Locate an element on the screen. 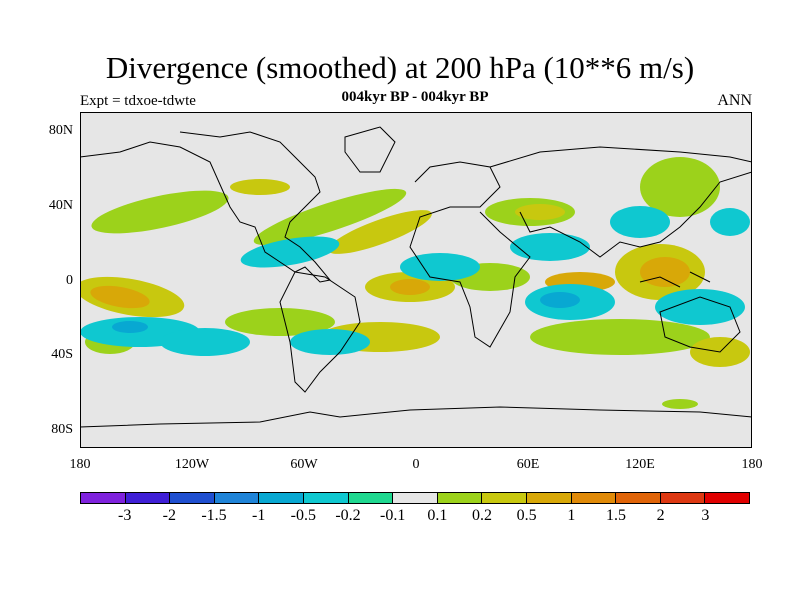 The image size is (800, 600). experiment-label: Expt = tdxoe-tdwte is located at coordinates (138, 101).